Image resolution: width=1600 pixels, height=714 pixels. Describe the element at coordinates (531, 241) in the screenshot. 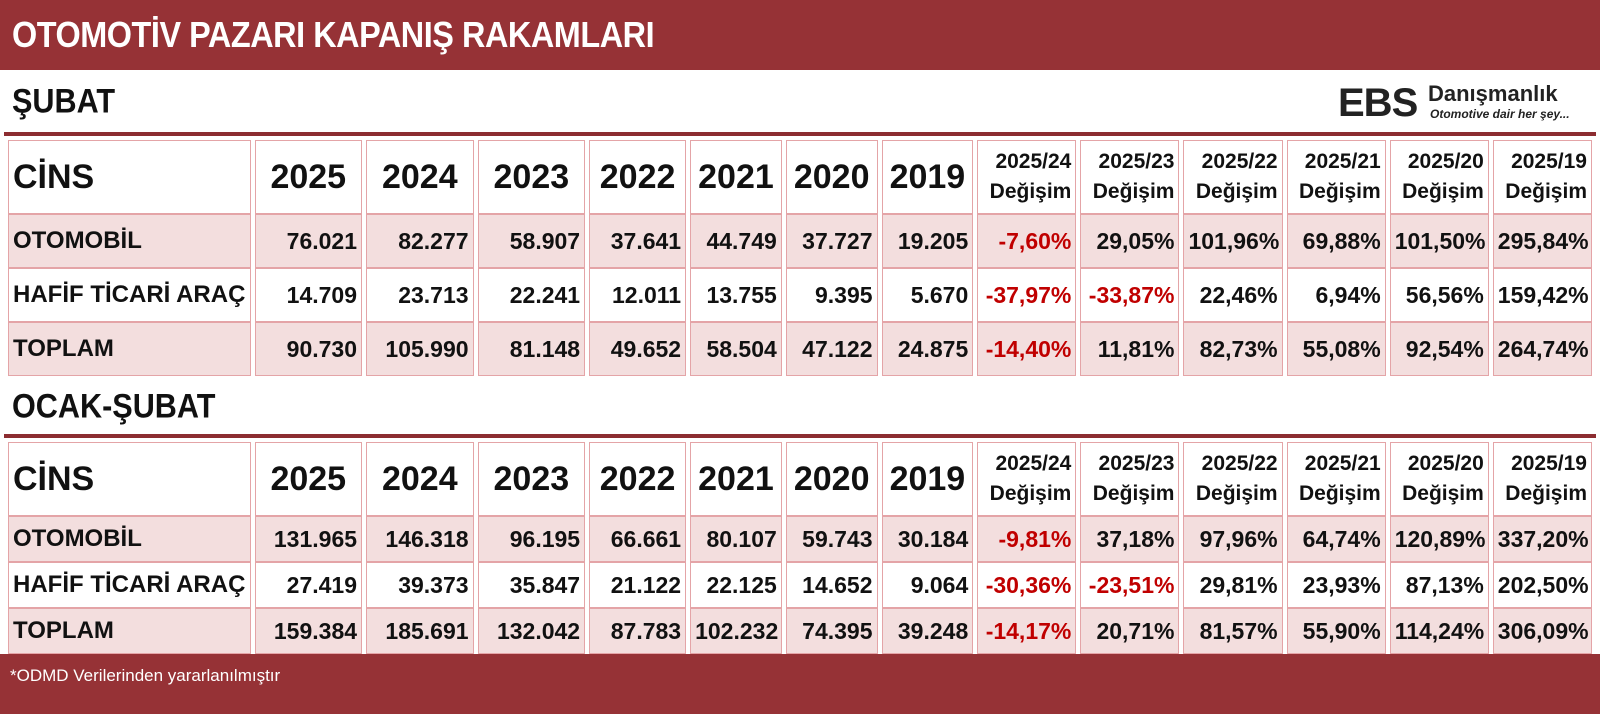

I see `value-cell: 58.907` at that location.